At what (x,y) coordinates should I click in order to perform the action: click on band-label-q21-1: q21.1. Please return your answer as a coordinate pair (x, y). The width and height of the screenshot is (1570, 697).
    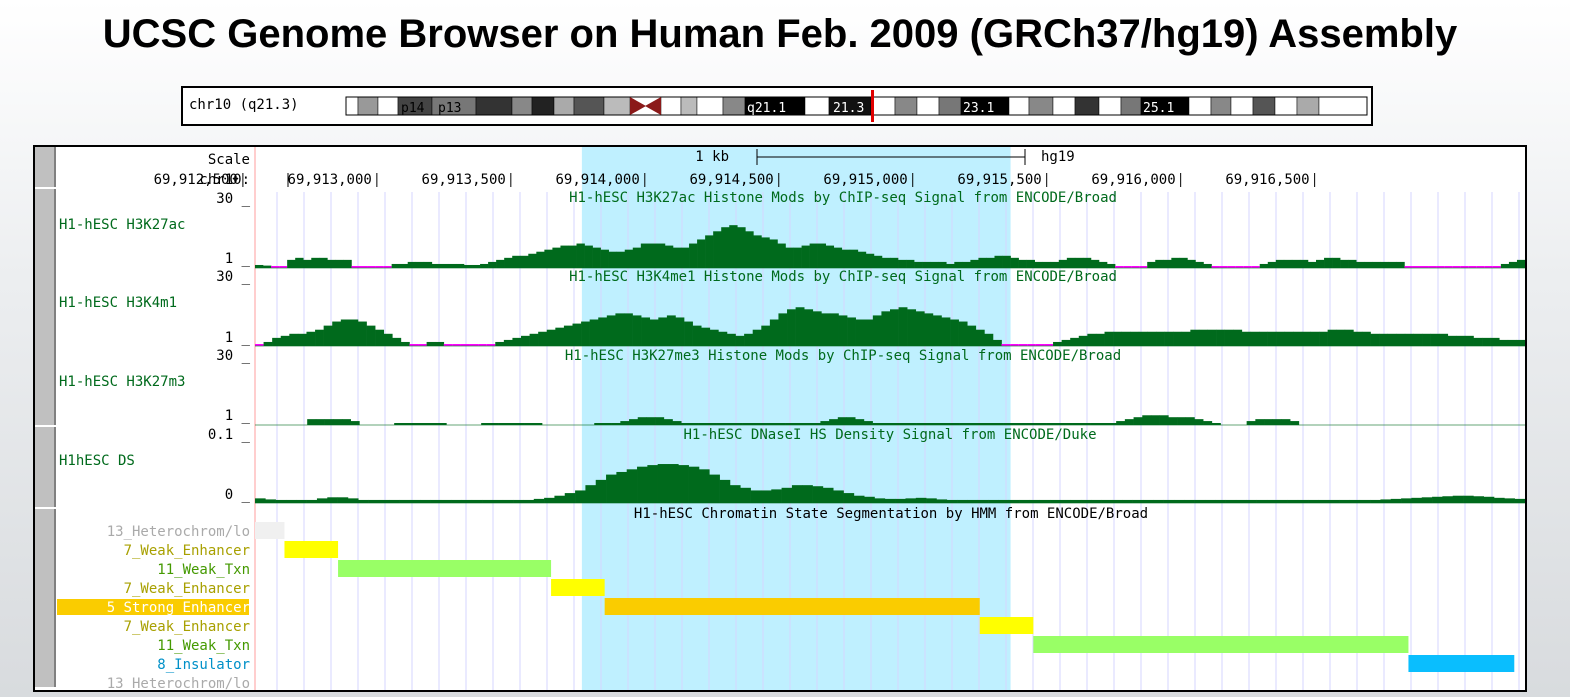
    Looking at the image, I should click on (766, 108).